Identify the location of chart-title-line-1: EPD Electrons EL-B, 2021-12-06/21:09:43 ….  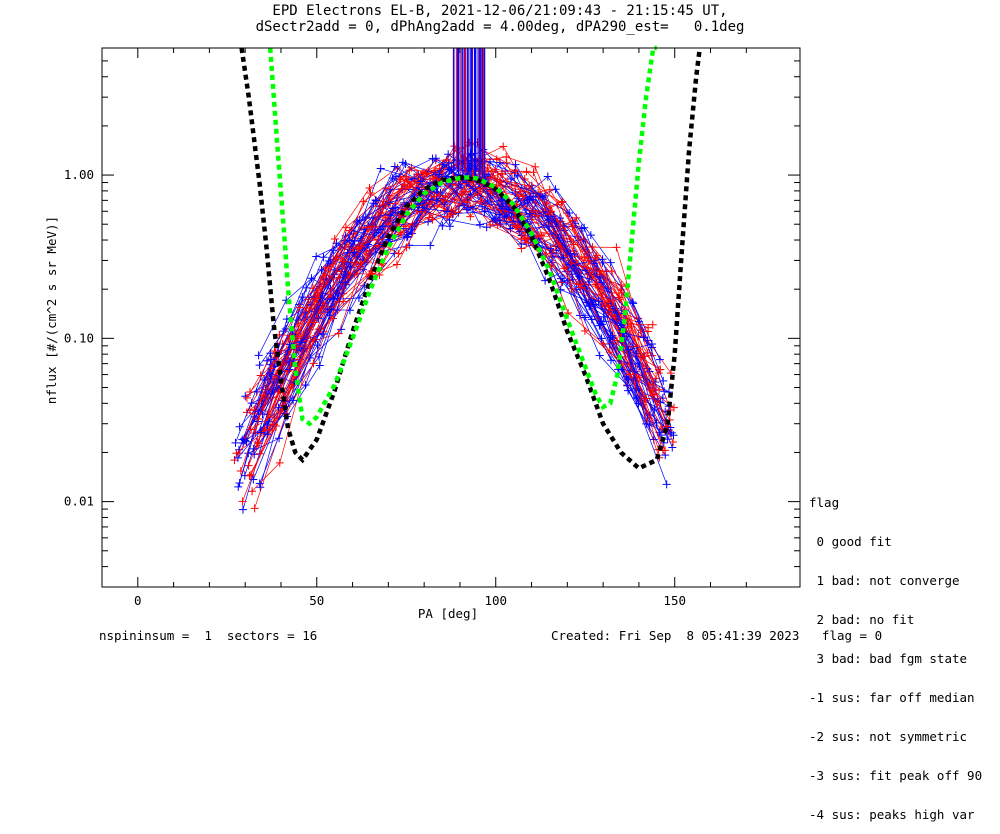
(500, 11).